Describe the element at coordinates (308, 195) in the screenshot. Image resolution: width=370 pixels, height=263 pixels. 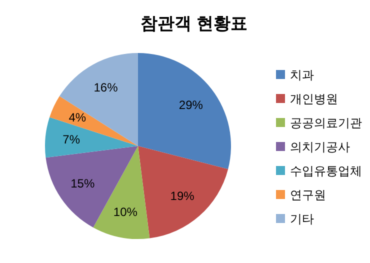
I see `legend-label: 연구원` at that location.